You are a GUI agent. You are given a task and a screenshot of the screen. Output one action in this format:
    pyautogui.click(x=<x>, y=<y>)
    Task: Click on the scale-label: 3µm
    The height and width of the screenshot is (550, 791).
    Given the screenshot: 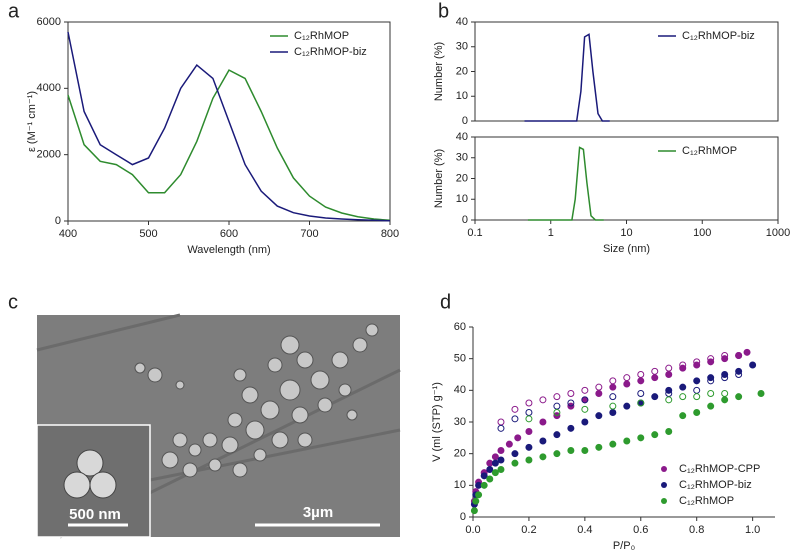 What is the action you would take?
    pyautogui.click(x=318, y=512)
    